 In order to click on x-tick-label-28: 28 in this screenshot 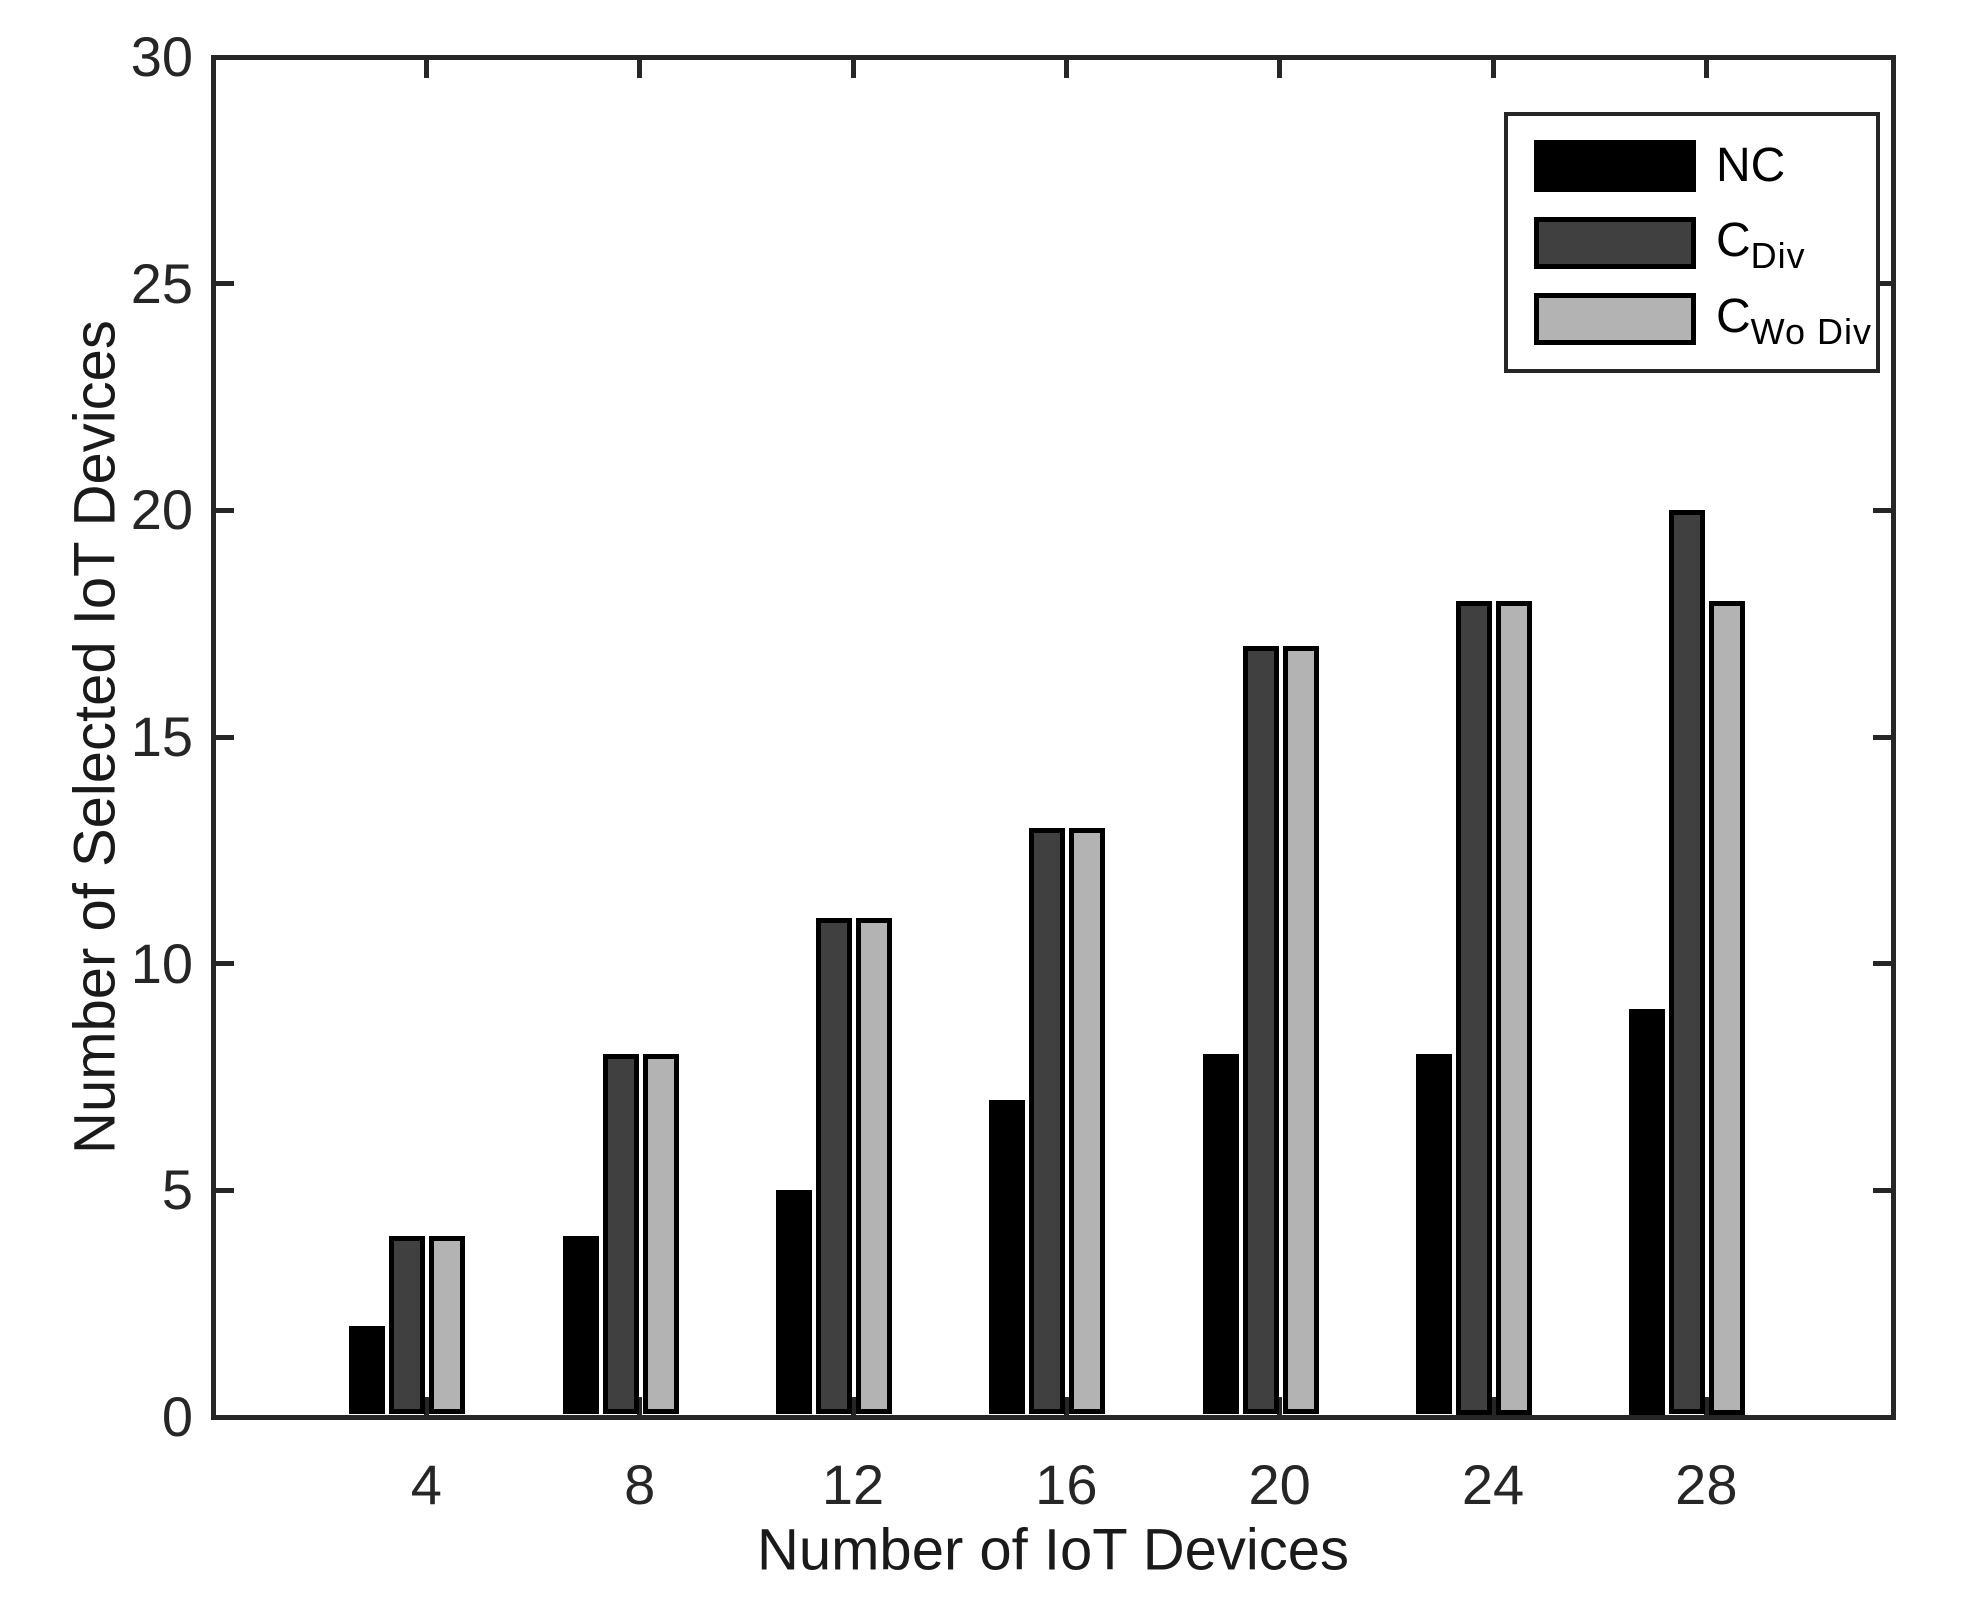, I will do `click(1706, 1484)`.